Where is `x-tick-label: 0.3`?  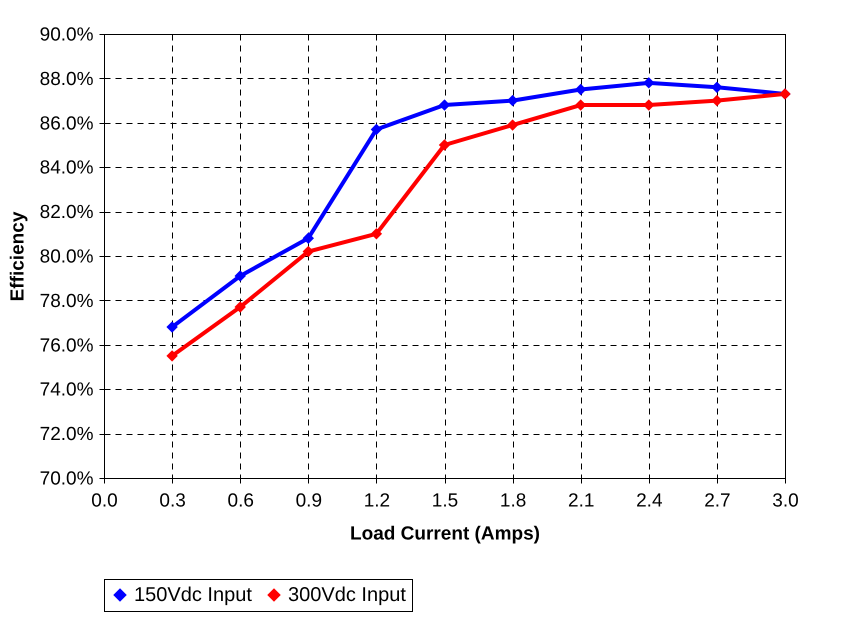
x-tick-label: 0.3 is located at coordinates (172, 501).